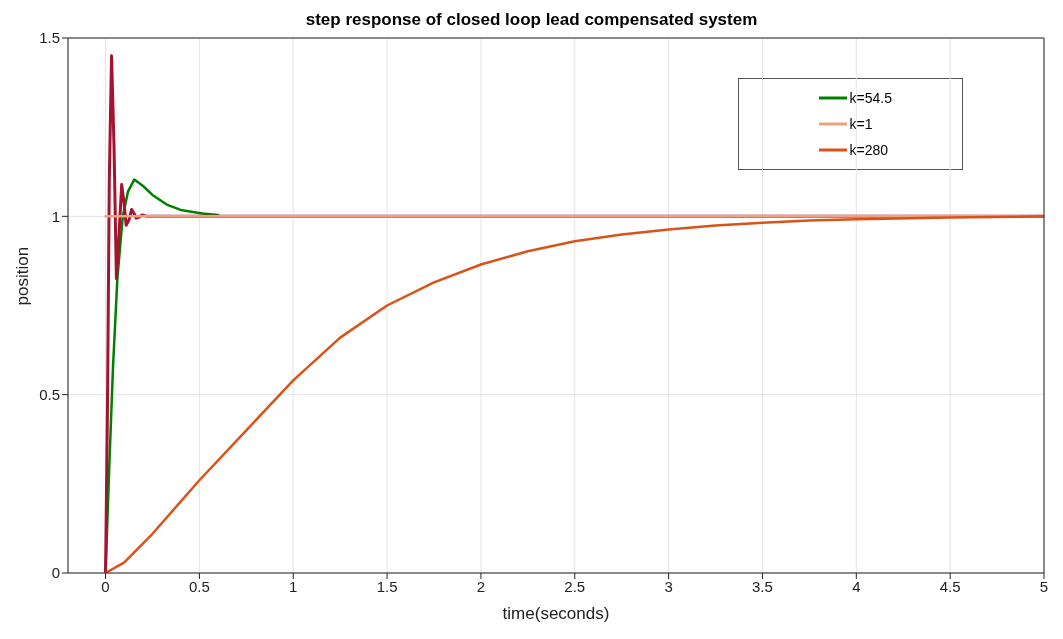 This screenshot has height=639, width=1063. Describe the element at coordinates (49, 38) in the screenshot. I see `y-tick-label: 1.5` at that location.